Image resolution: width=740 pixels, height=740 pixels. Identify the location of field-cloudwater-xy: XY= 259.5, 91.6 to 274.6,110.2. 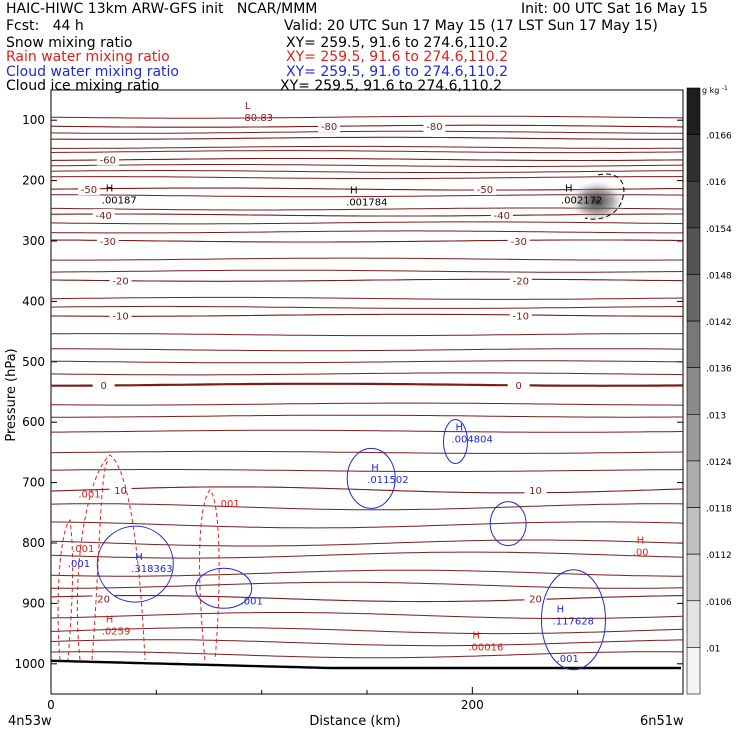
(397, 72).